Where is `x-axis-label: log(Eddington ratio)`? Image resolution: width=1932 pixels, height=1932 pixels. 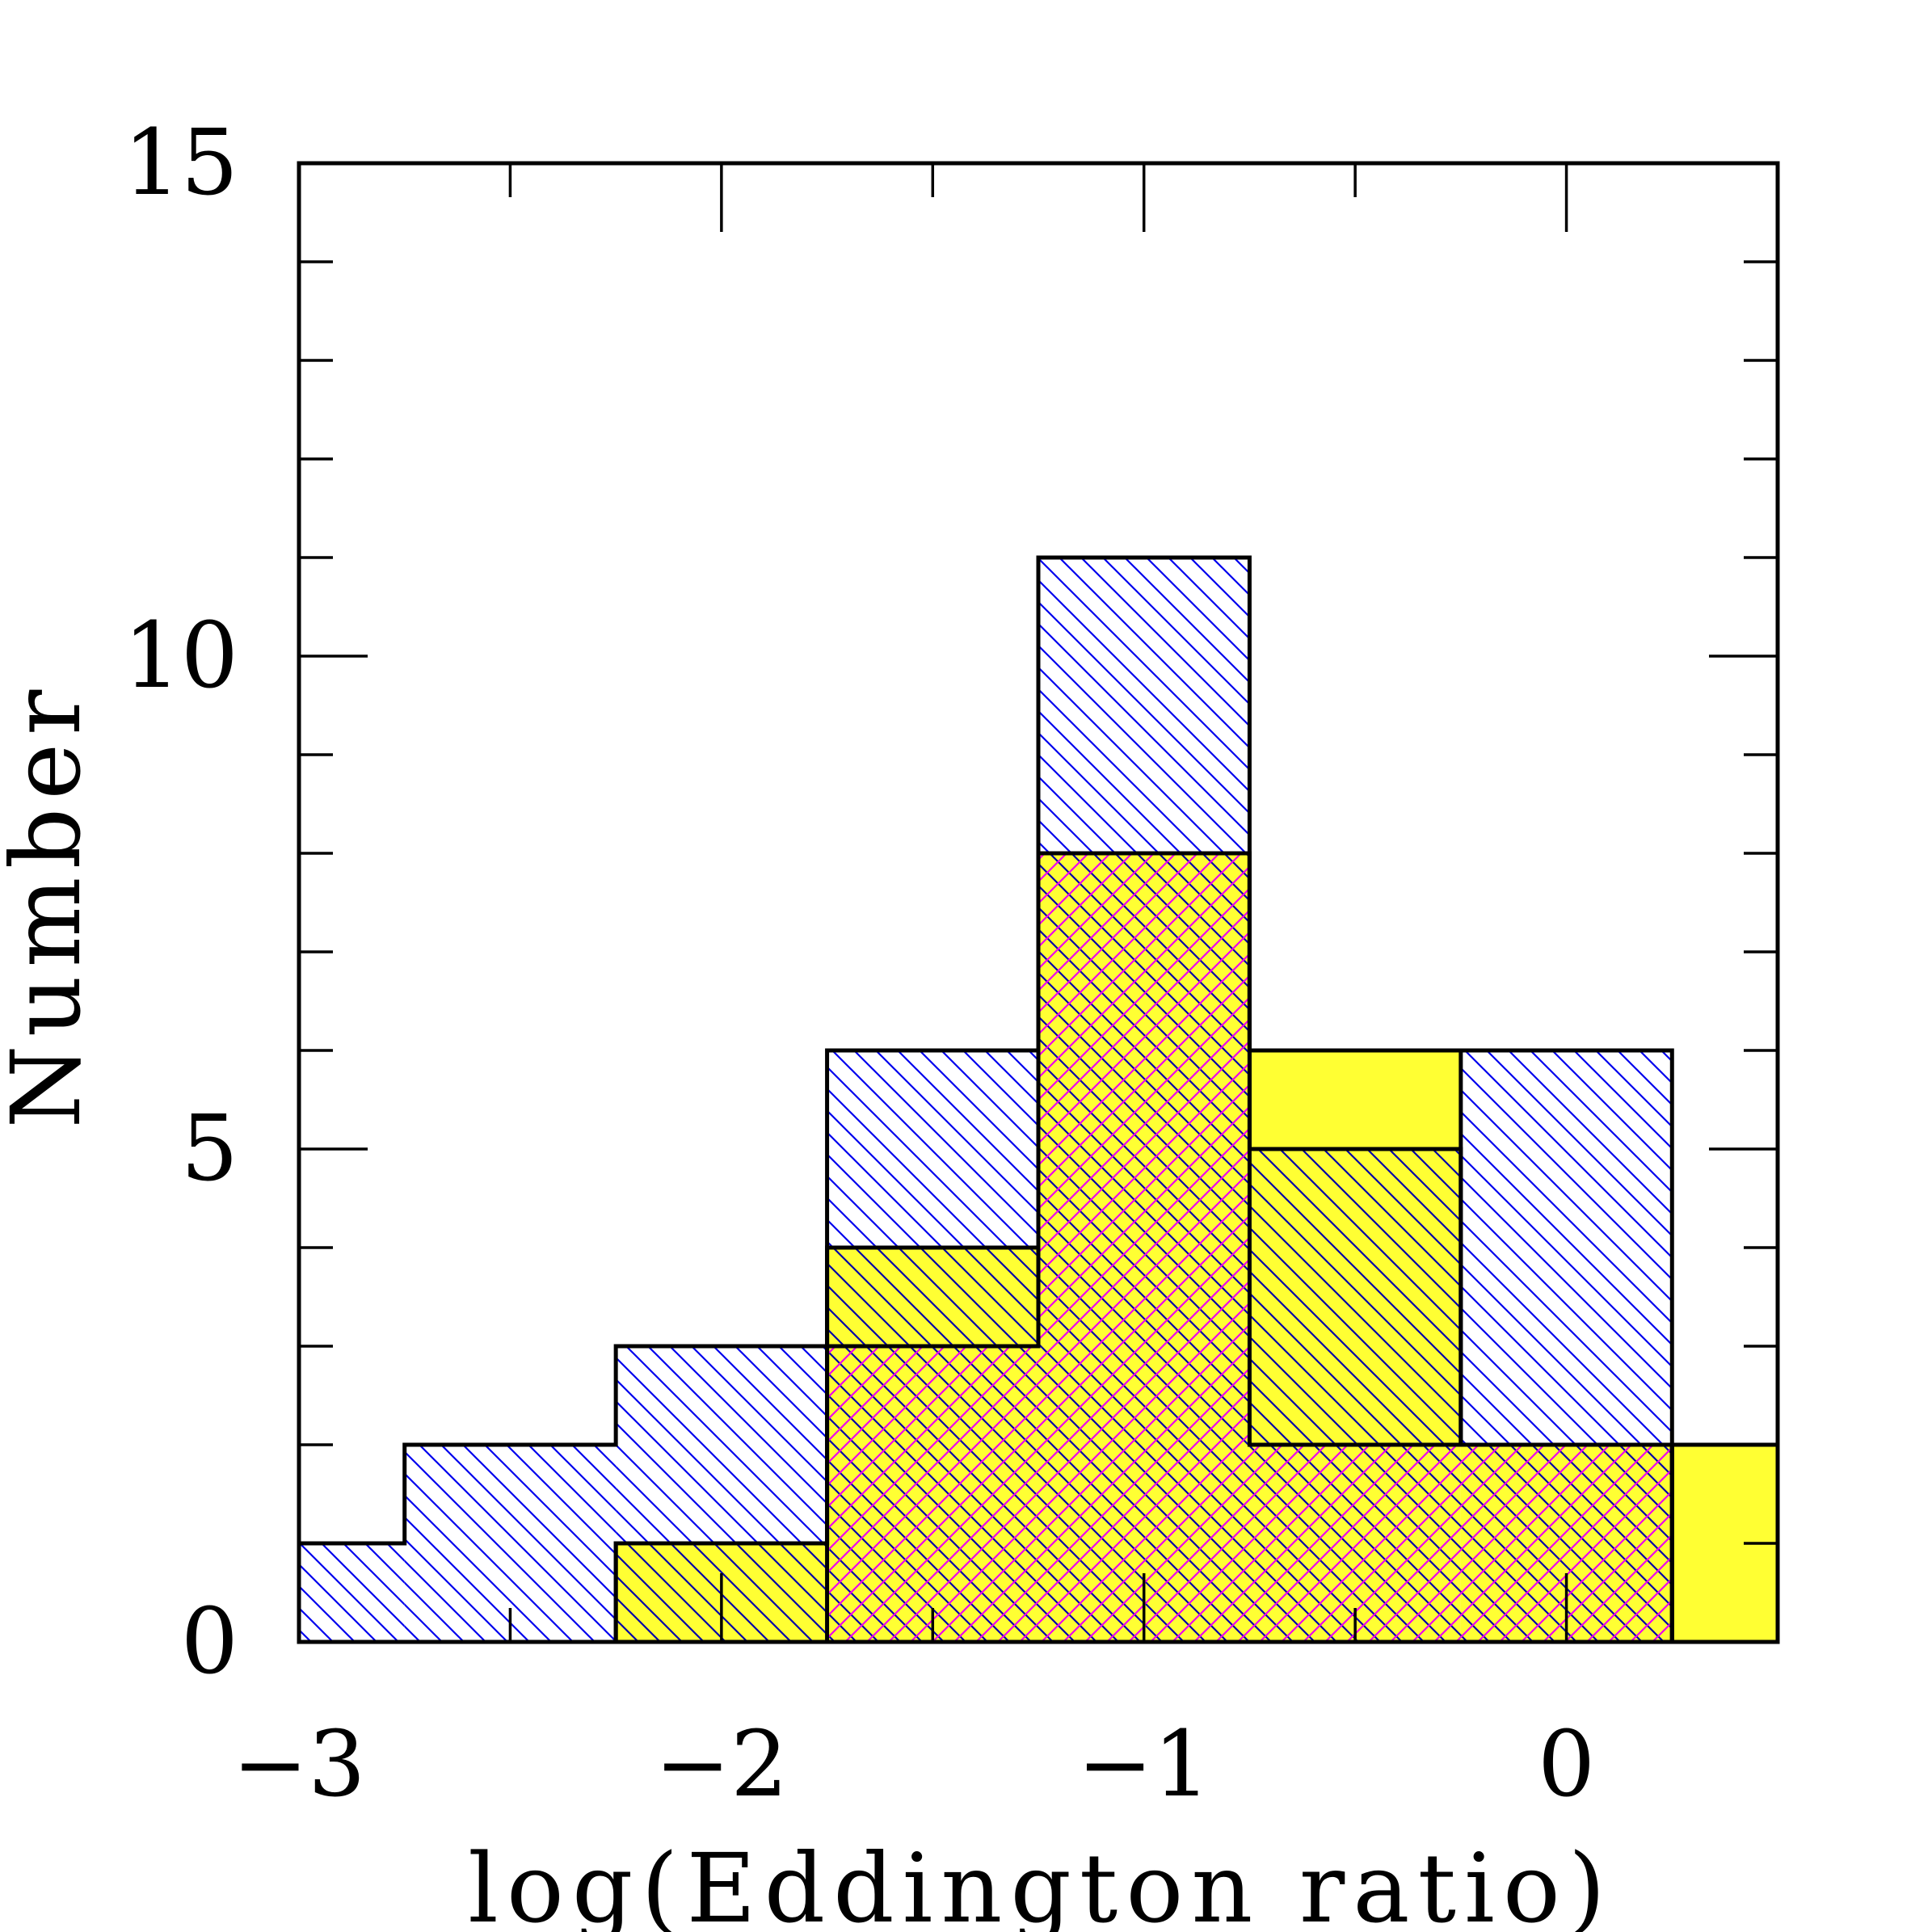
x-axis-label: log(Eddington ratio) is located at coordinates (1041, 1882).